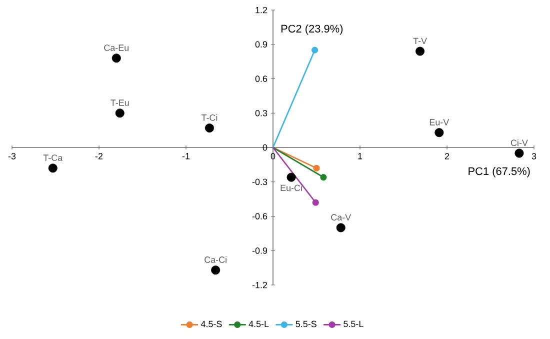 The height and width of the screenshot is (339, 550). What do you see at coordinates (519, 142) in the screenshot?
I see `annotation: Ci-V` at bounding box center [519, 142].